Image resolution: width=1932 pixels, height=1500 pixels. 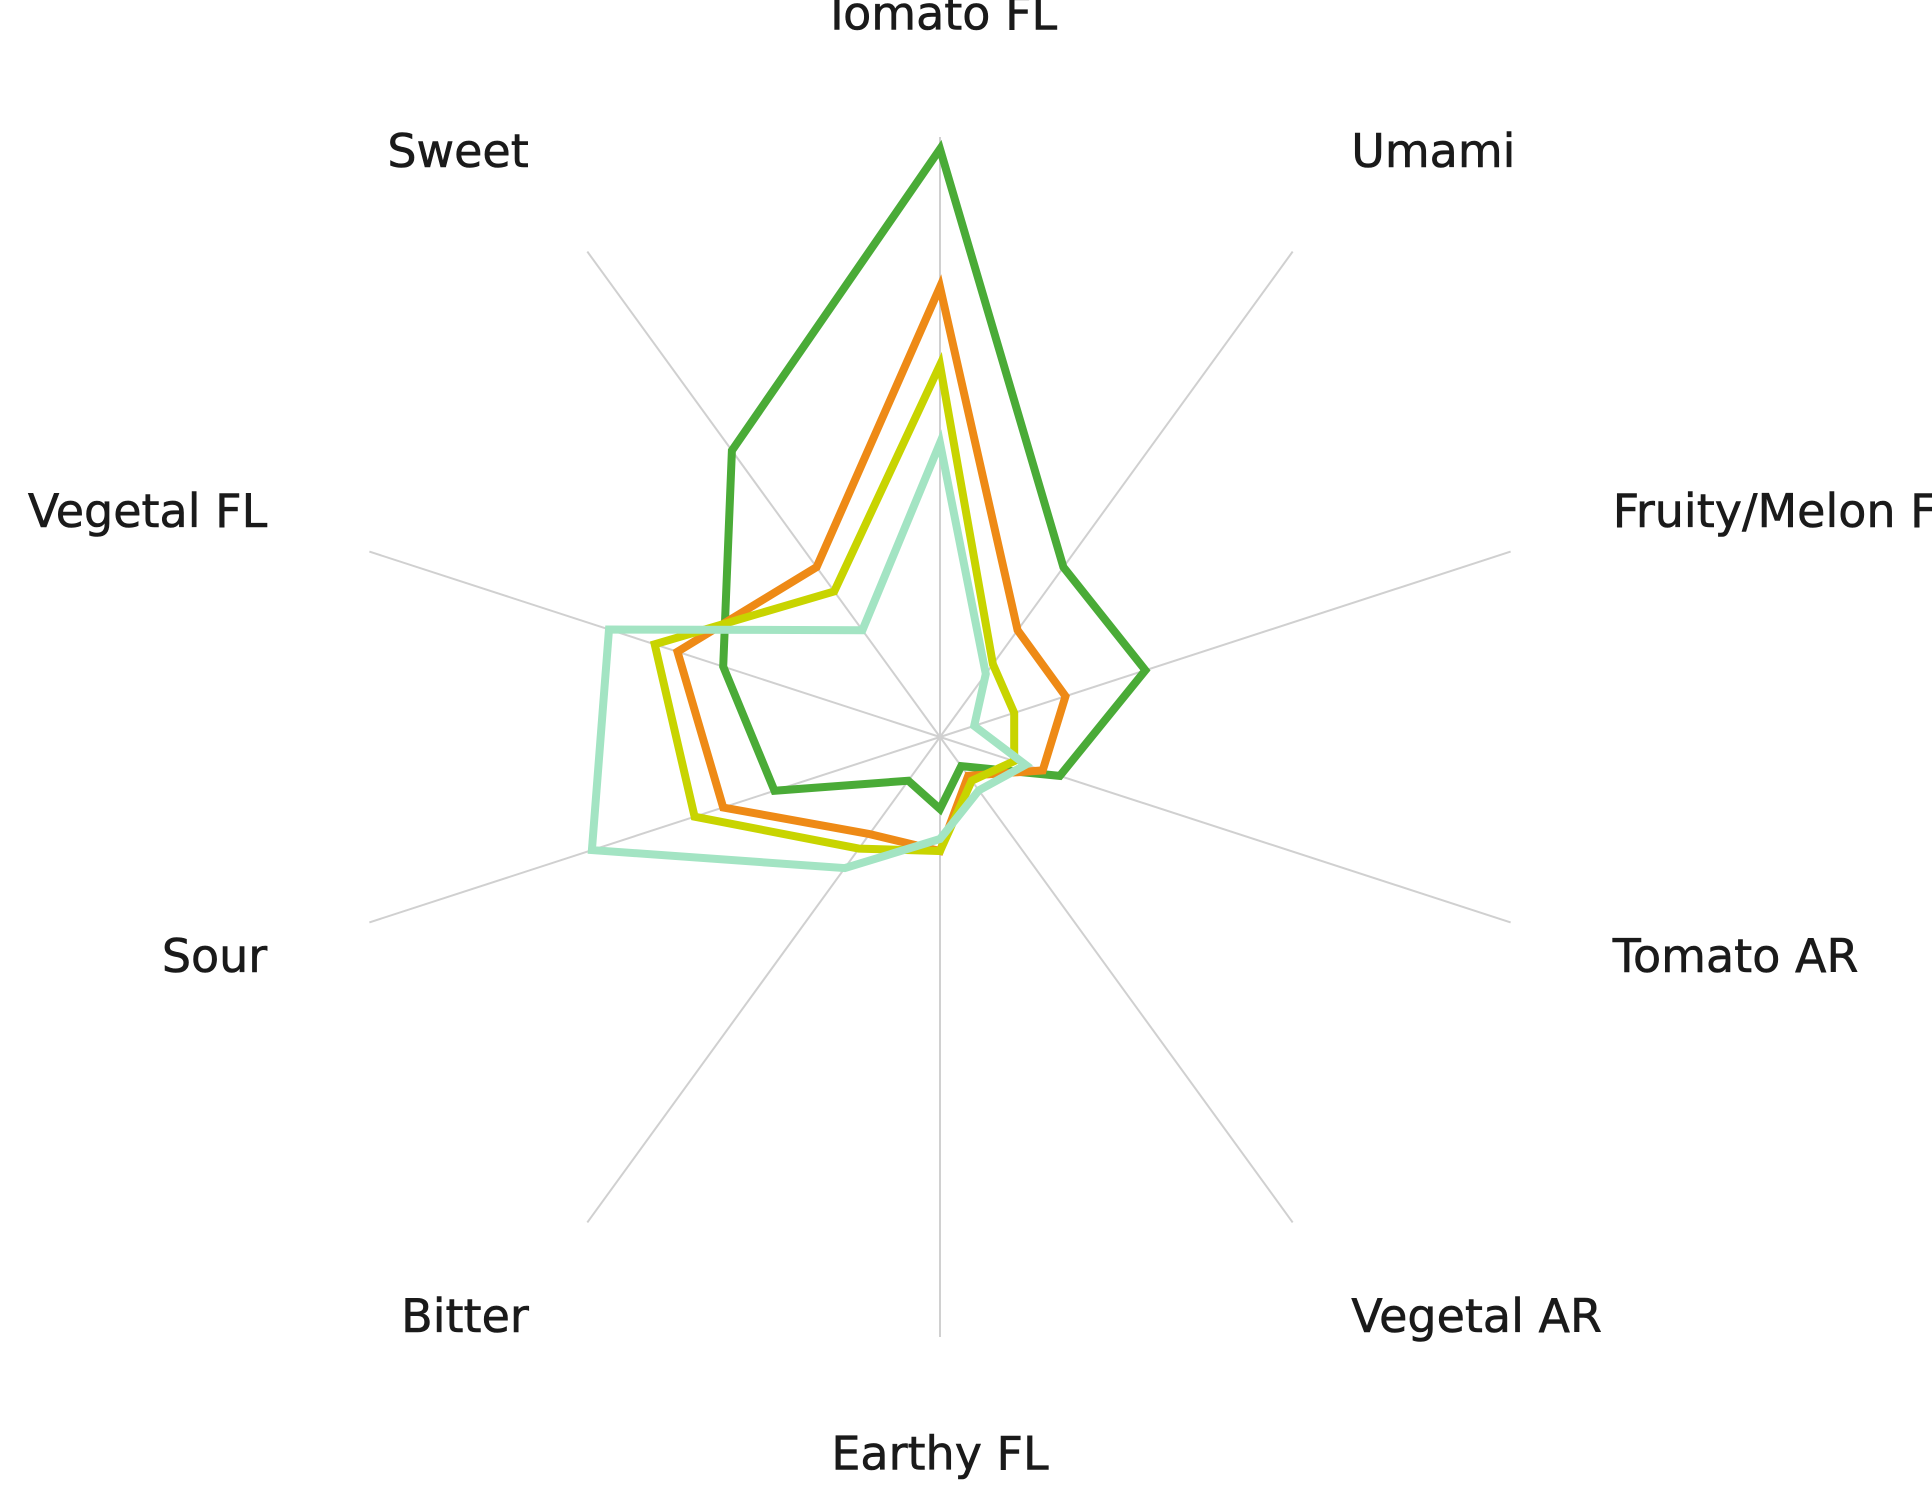 What do you see at coordinates (465, 1316) in the screenshot?
I see `axis-label-bitter: Bitter` at bounding box center [465, 1316].